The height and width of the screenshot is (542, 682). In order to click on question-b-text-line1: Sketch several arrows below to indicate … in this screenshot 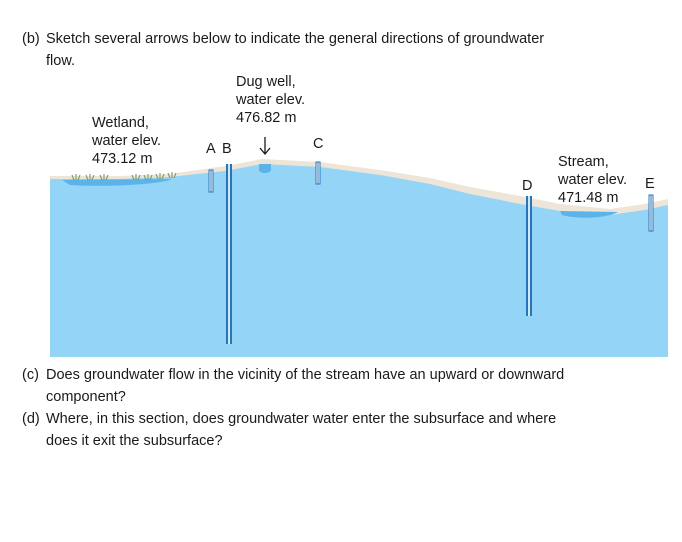, I will do `click(295, 39)`.